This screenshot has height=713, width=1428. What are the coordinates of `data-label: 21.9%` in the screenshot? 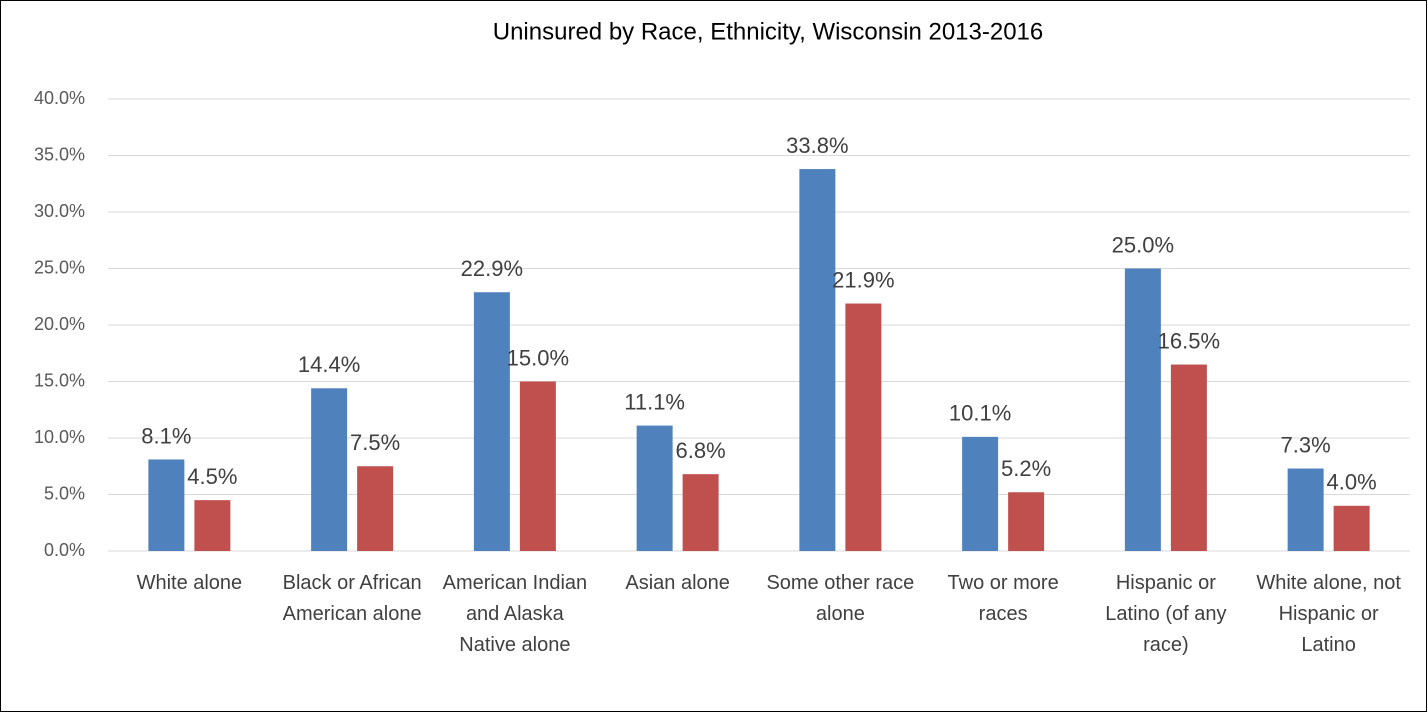 It's located at (863, 279).